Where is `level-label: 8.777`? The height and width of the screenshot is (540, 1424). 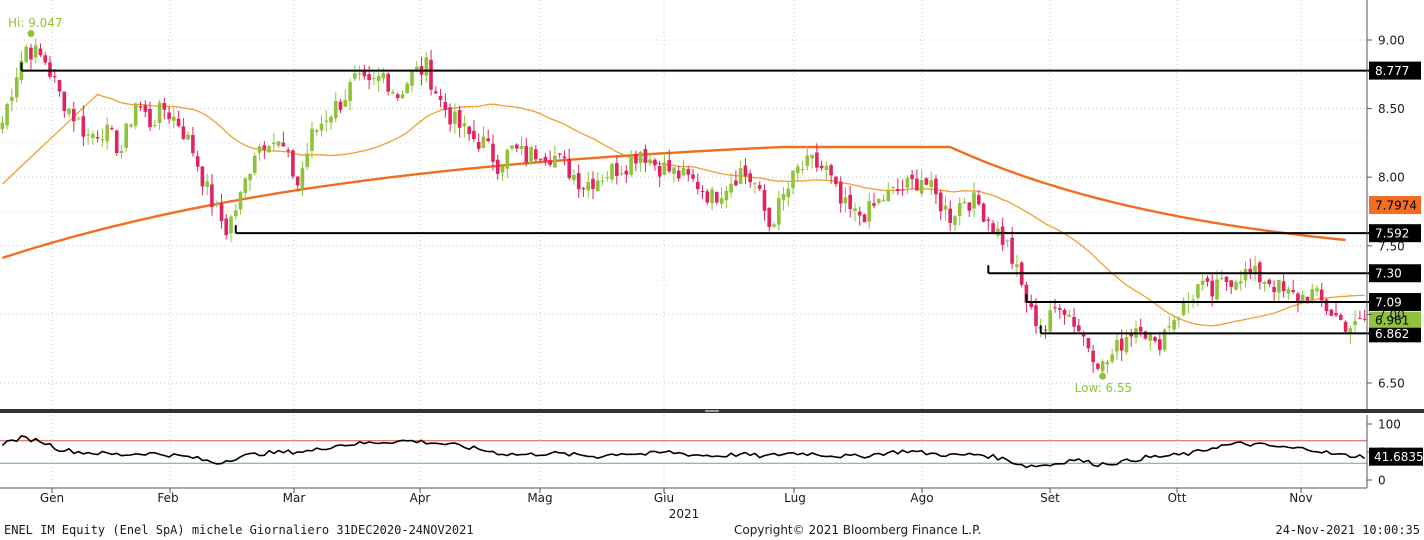 level-label: 8.777 is located at coordinates (1392, 71).